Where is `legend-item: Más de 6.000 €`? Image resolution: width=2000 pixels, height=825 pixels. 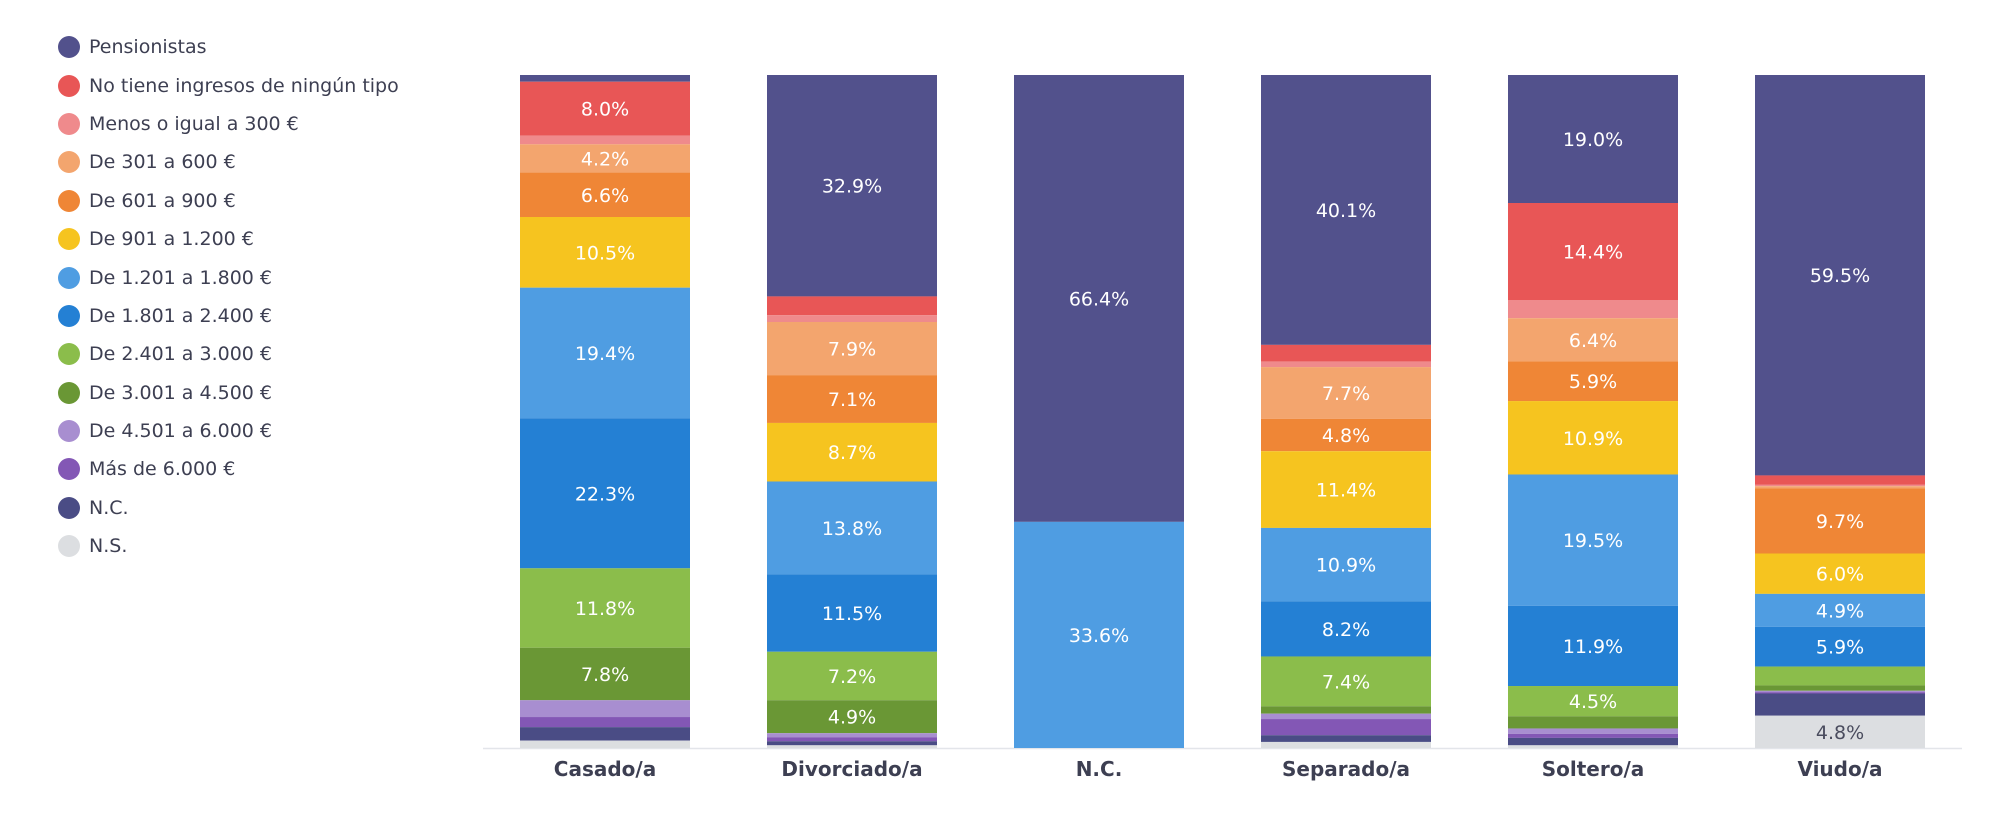 legend-item: Más de 6.000 € is located at coordinates (228, 469).